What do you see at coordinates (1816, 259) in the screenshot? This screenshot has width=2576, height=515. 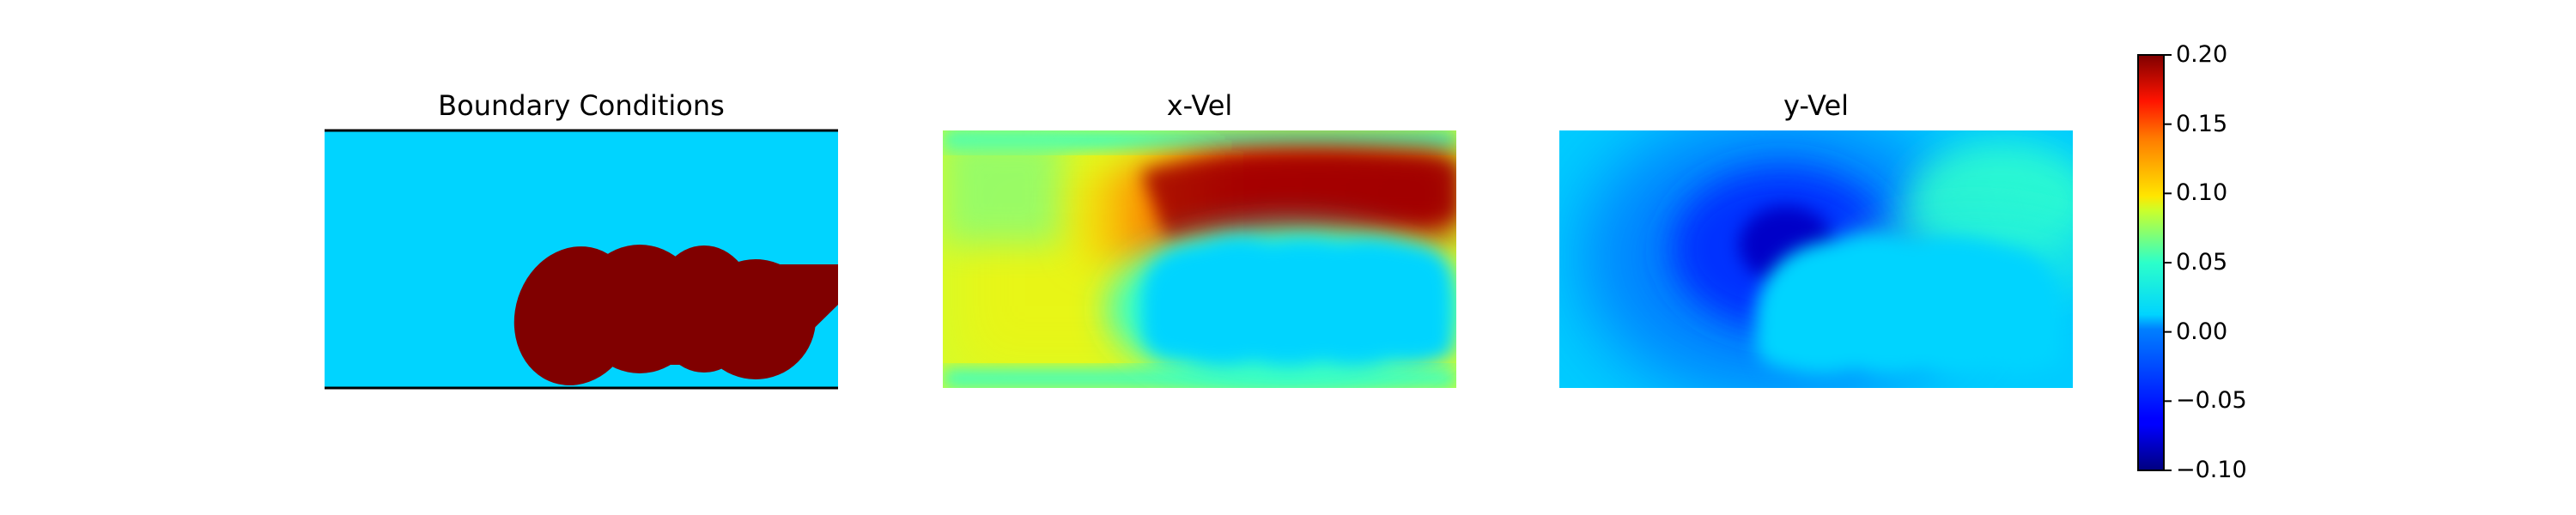 I see `panel-y-vel` at bounding box center [1816, 259].